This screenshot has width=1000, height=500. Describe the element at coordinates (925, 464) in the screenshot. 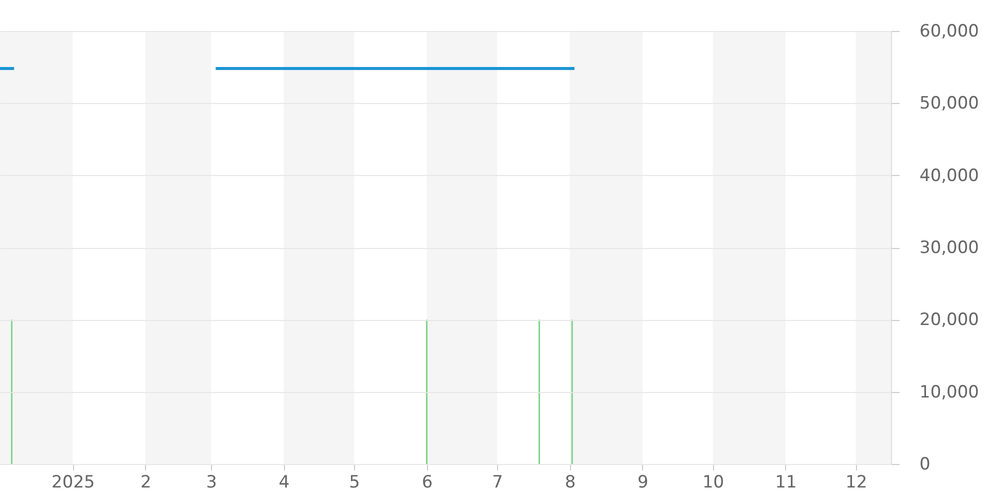

I see `y-tick-label: 0` at that location.